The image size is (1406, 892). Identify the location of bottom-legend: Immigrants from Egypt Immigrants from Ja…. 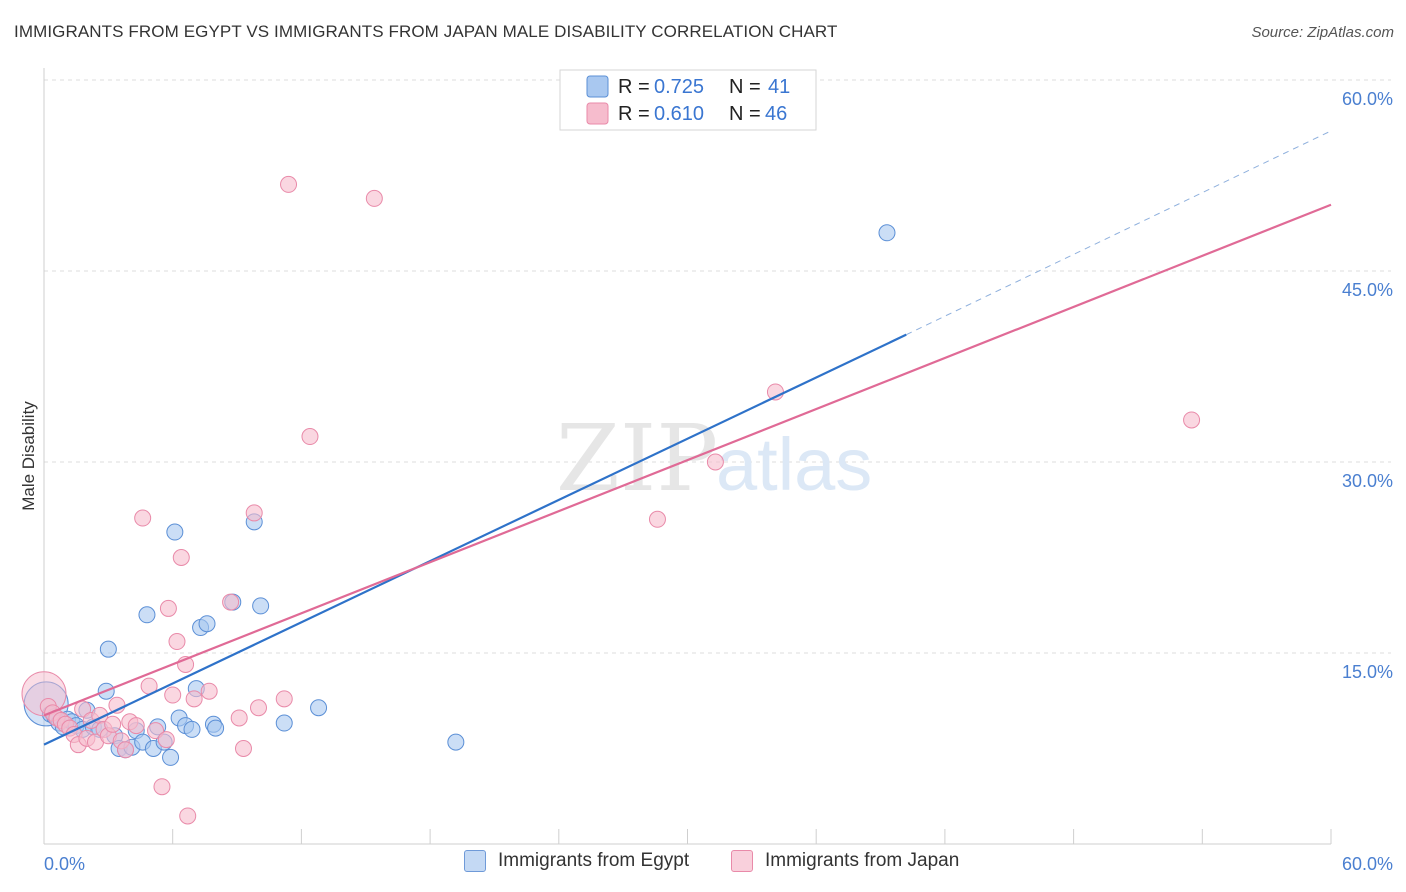
(703, 865).